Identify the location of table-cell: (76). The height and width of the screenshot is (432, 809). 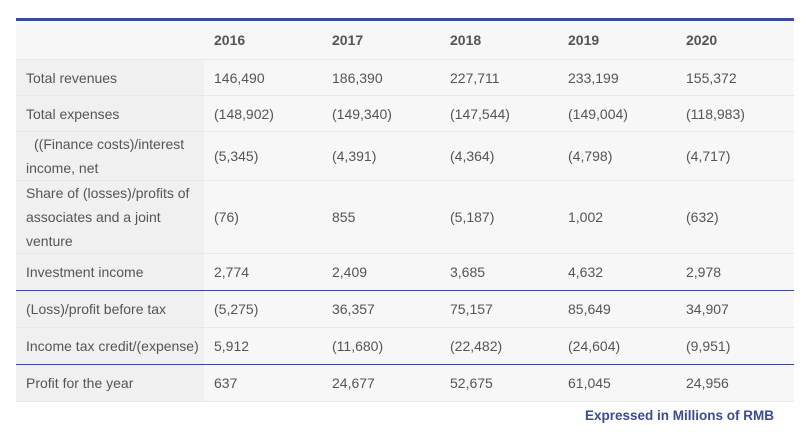
(263, 217).